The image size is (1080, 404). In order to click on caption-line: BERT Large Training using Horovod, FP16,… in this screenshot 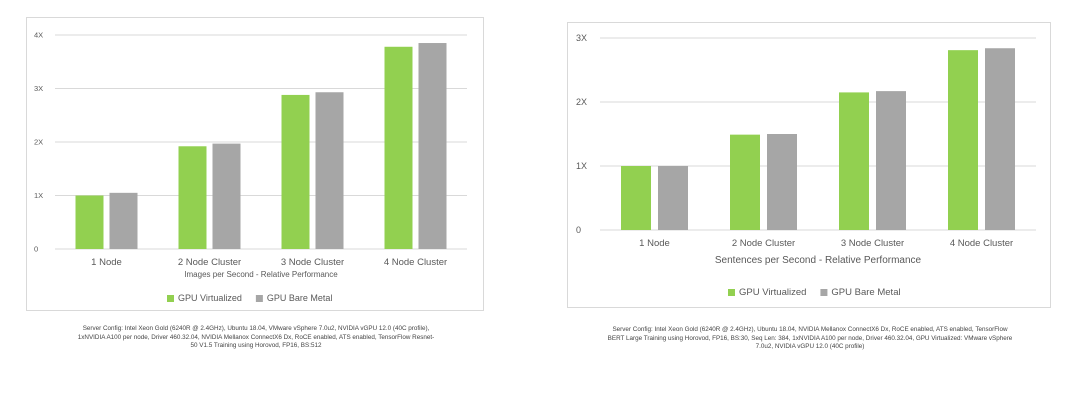, I will do `click(810, 338)`.